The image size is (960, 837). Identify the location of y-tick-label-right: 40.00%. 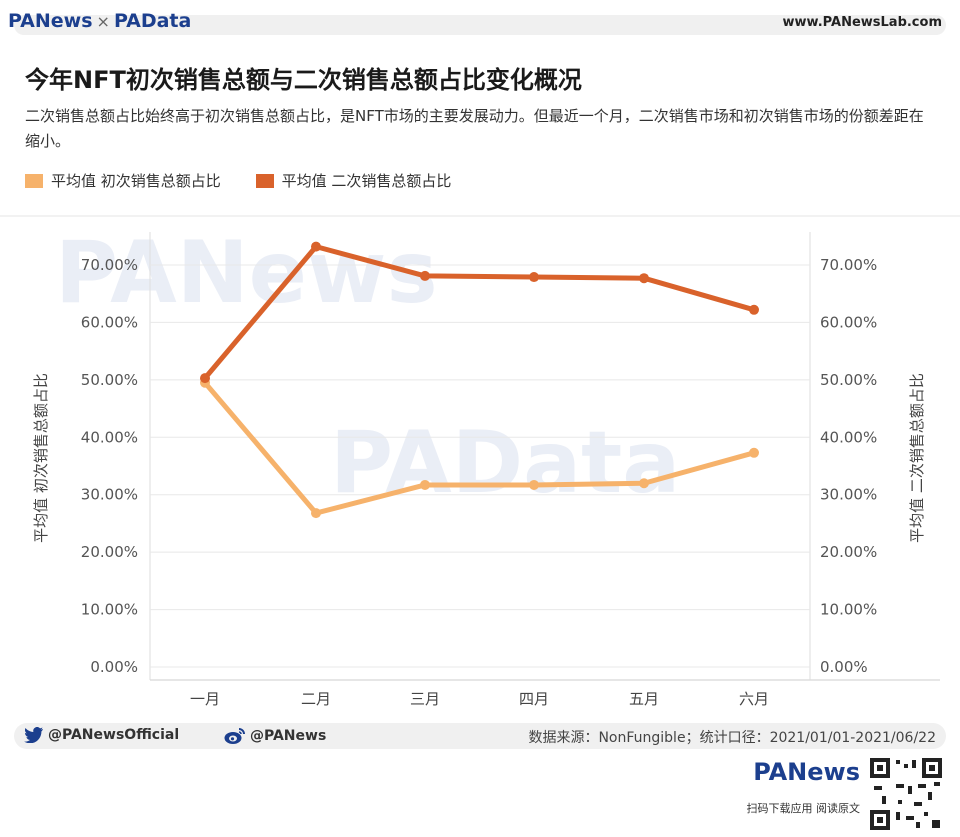
(848, 437).